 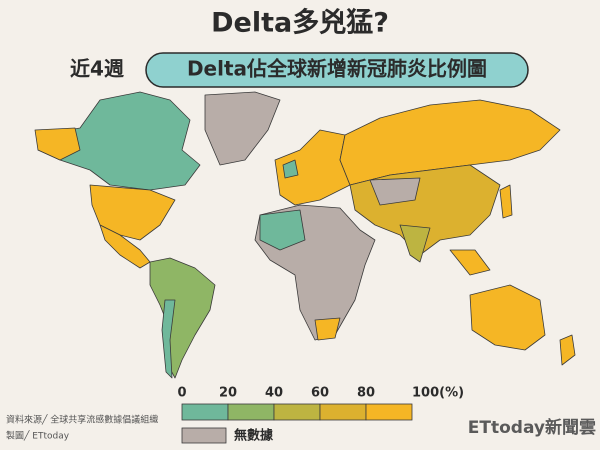 I want to click on india, so click(x=415, y=243).